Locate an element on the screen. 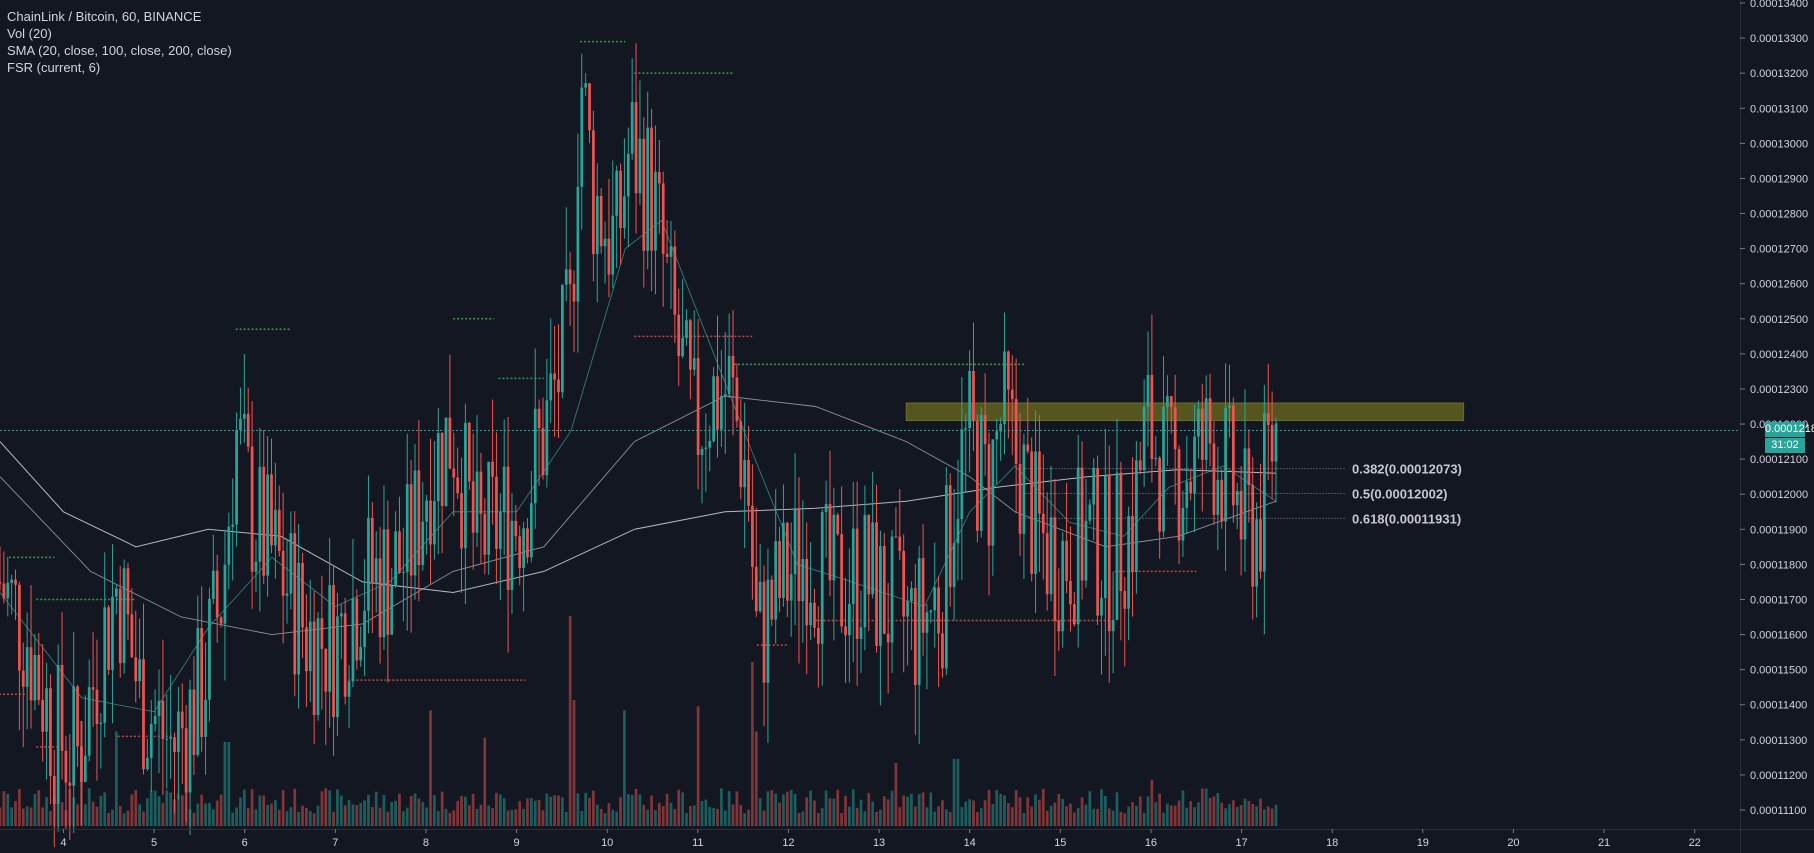  time-tick-label: 13 is located at coordinates (879, 843).